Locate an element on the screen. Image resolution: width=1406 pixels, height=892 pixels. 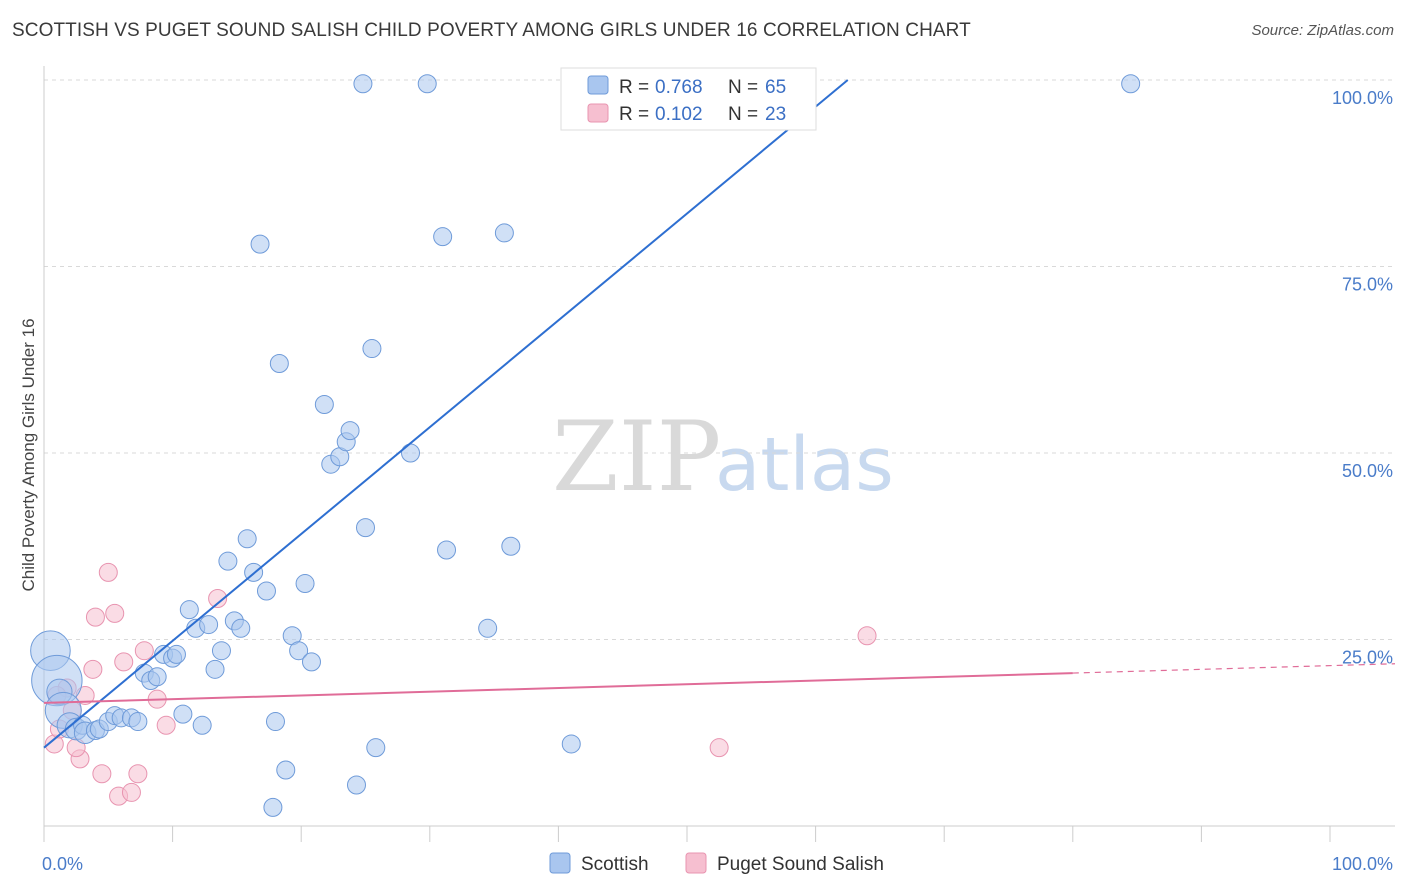
y-tick-label: 75.0% is located at coordinates (1367, 285).